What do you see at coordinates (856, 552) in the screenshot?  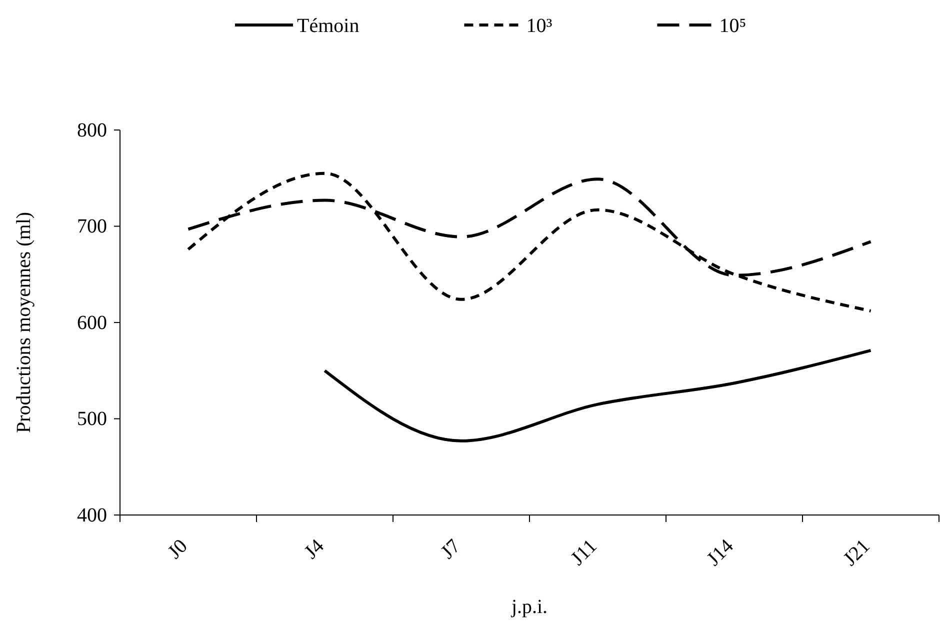 I see `x-tick-label: J21` at bounding box center [856, 552].